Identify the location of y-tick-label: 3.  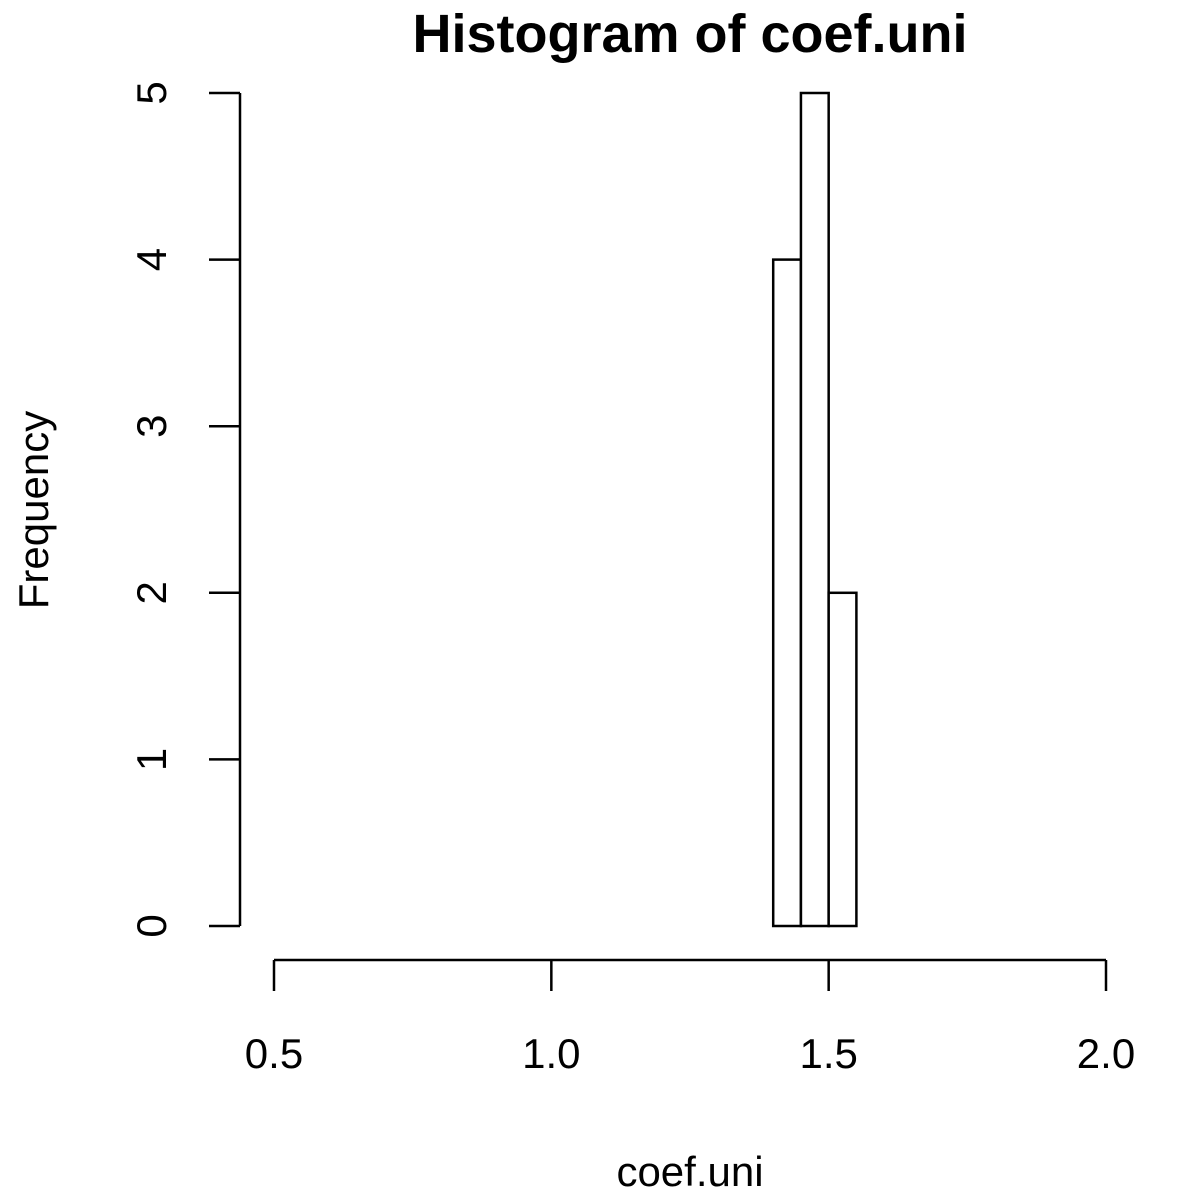
(151, 426).